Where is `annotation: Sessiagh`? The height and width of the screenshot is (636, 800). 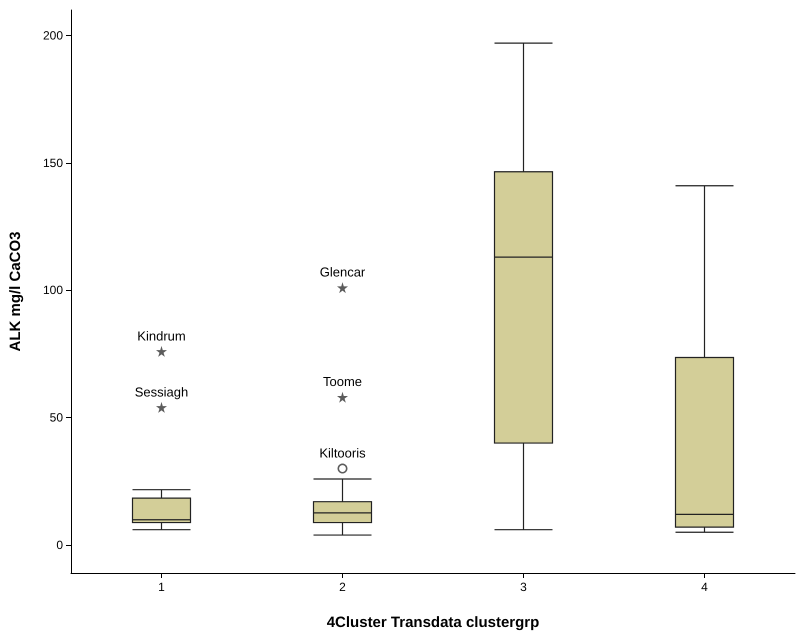 annotation: Sessiagh is located at coordinates (161, 392).